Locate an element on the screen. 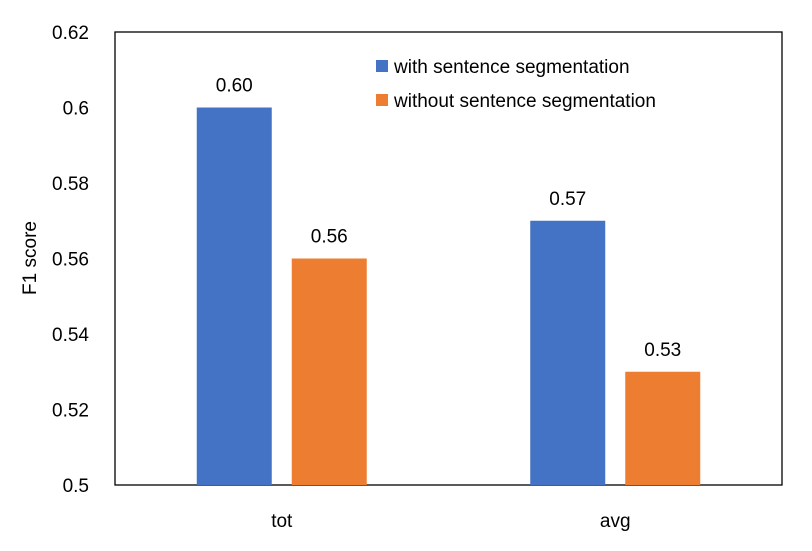 The width and height of the screenshot is (812, 551). bar-data-label: 0.60 is located at coordinates (234, 86).